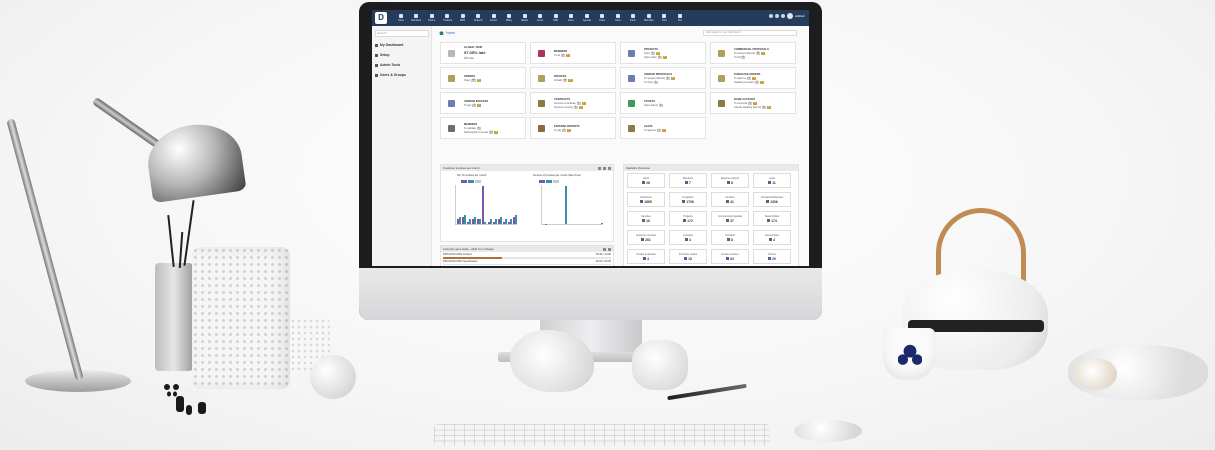  What do you see at coordinates (618, 18) in the screenshot?
I see `top-menu-item: Tools` at bounding box center [618, 18].